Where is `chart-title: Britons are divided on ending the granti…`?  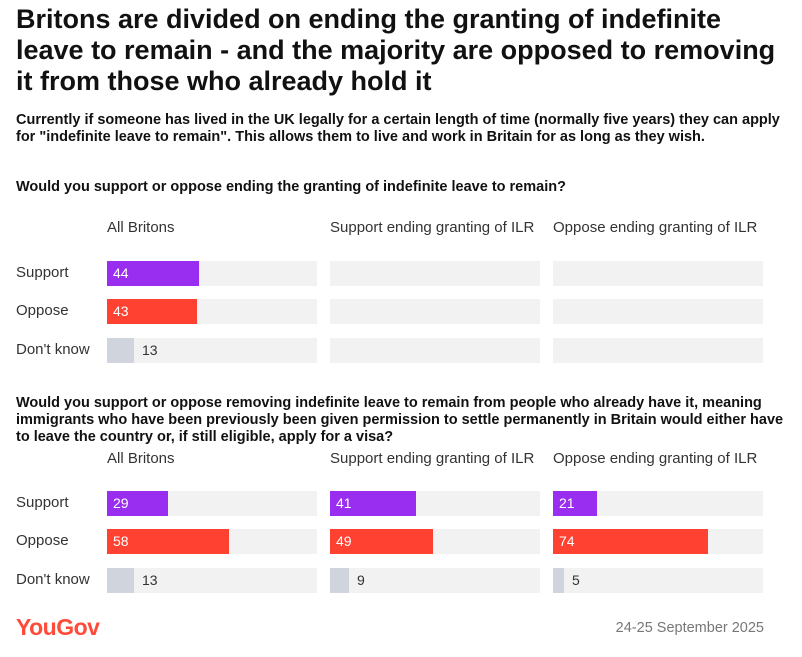
chart-title: Britons are divided on ending the granti… is located at coordinates (396, 50).